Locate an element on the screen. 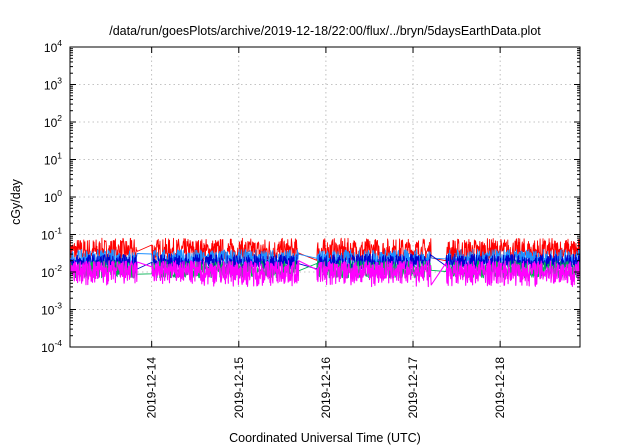 This screenshot has height=448, width=640. x-tick-label: 2019-12-18 is located at coordinates (500, 388).